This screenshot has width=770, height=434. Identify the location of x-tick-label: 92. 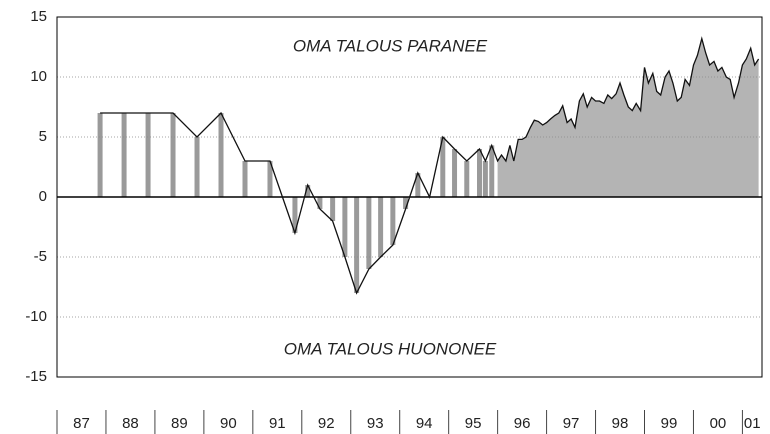
(326, 423).